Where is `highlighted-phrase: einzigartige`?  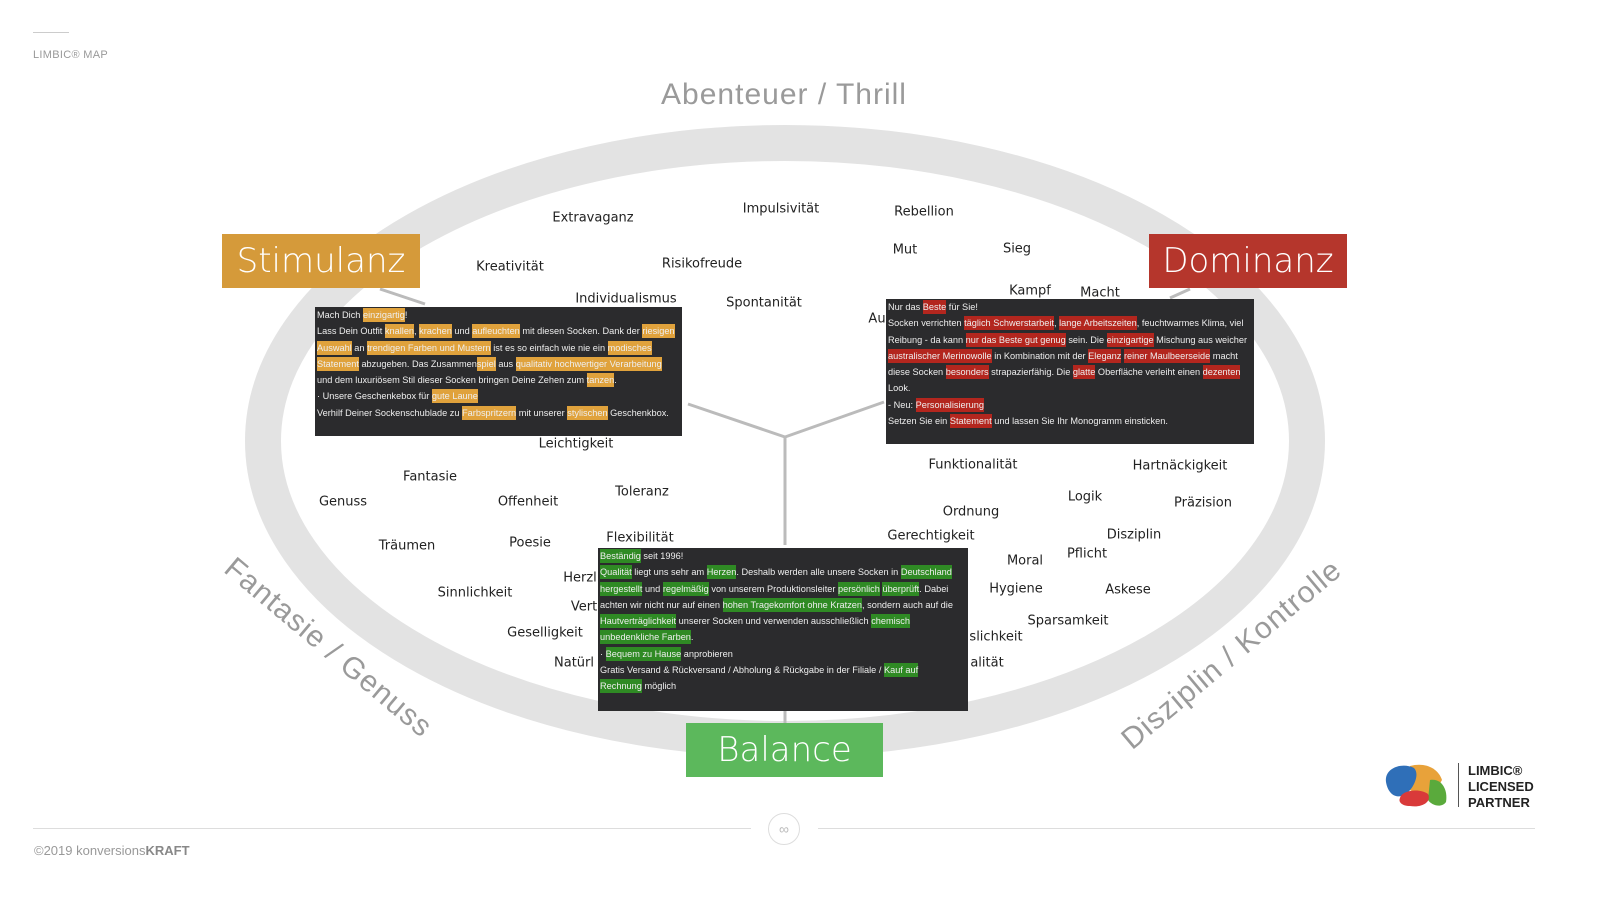 highlighted-phrase: einzigartige is located at coordinates (1130, 339).